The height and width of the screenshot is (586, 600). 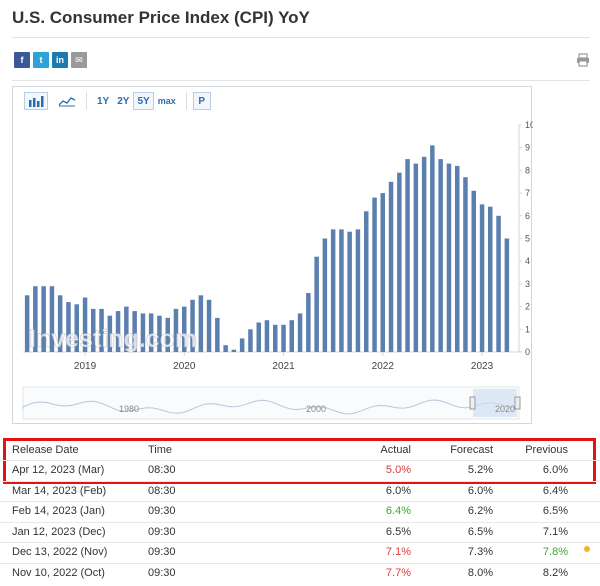 I want to click on navigator-handle-left, so click(x=472, y=403).